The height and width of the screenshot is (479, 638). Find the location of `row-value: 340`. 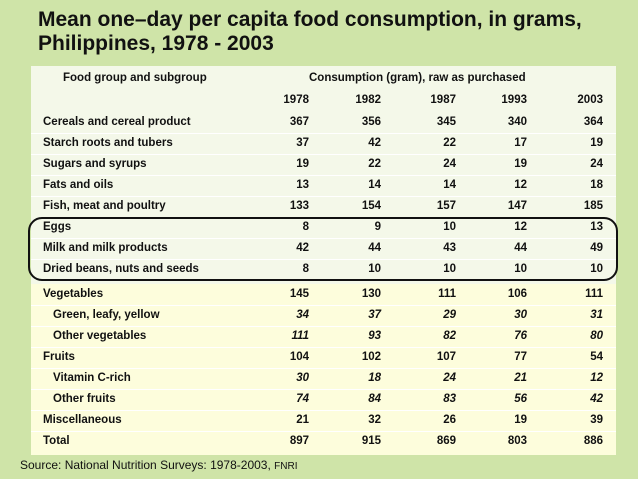

row-value: 340 is located at coordinates (517, 122).